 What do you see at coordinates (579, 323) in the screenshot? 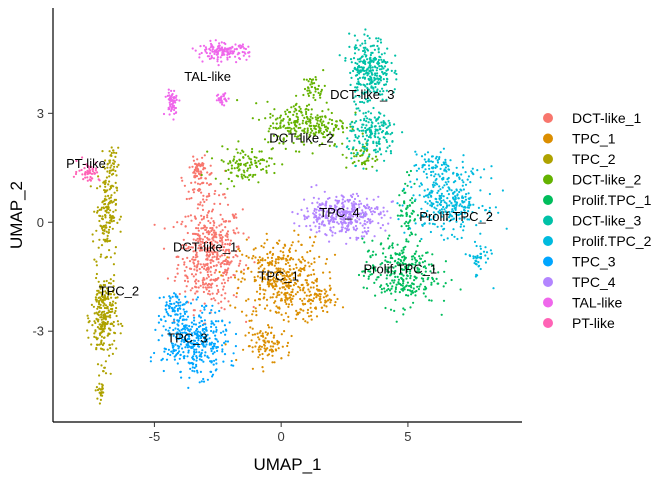
I see `legend-item: PT-like` at bounding box center [579, 323].